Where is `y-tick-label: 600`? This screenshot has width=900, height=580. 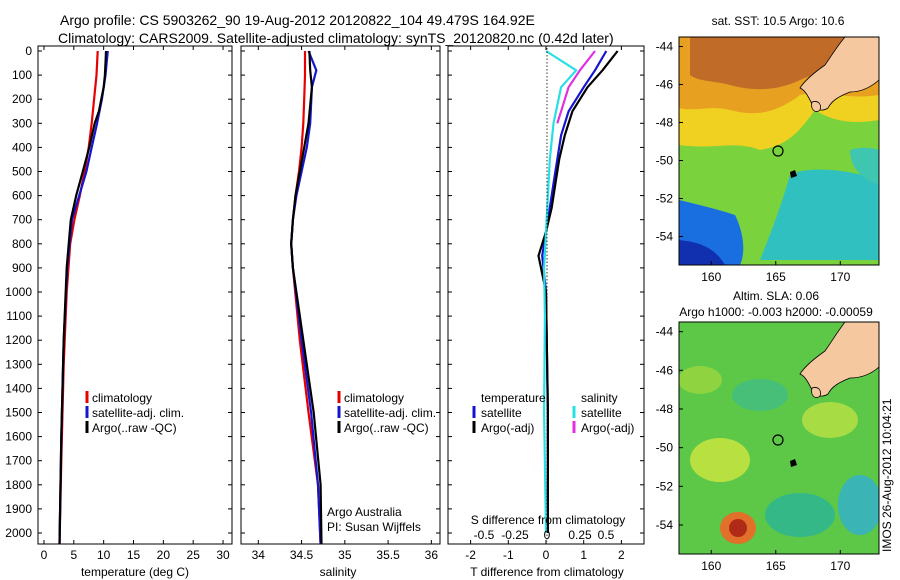 y-tick-label: 600 is located at coordinates (22, 196).